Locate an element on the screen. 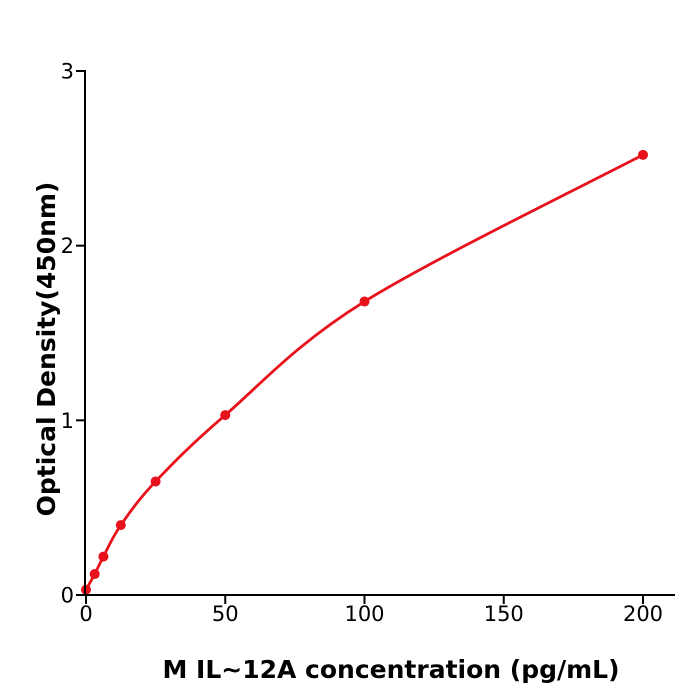 Image resolution: width=700 pixels, height=700 pixels. x-tick-label: 0 is located at coordinates (85, 614).